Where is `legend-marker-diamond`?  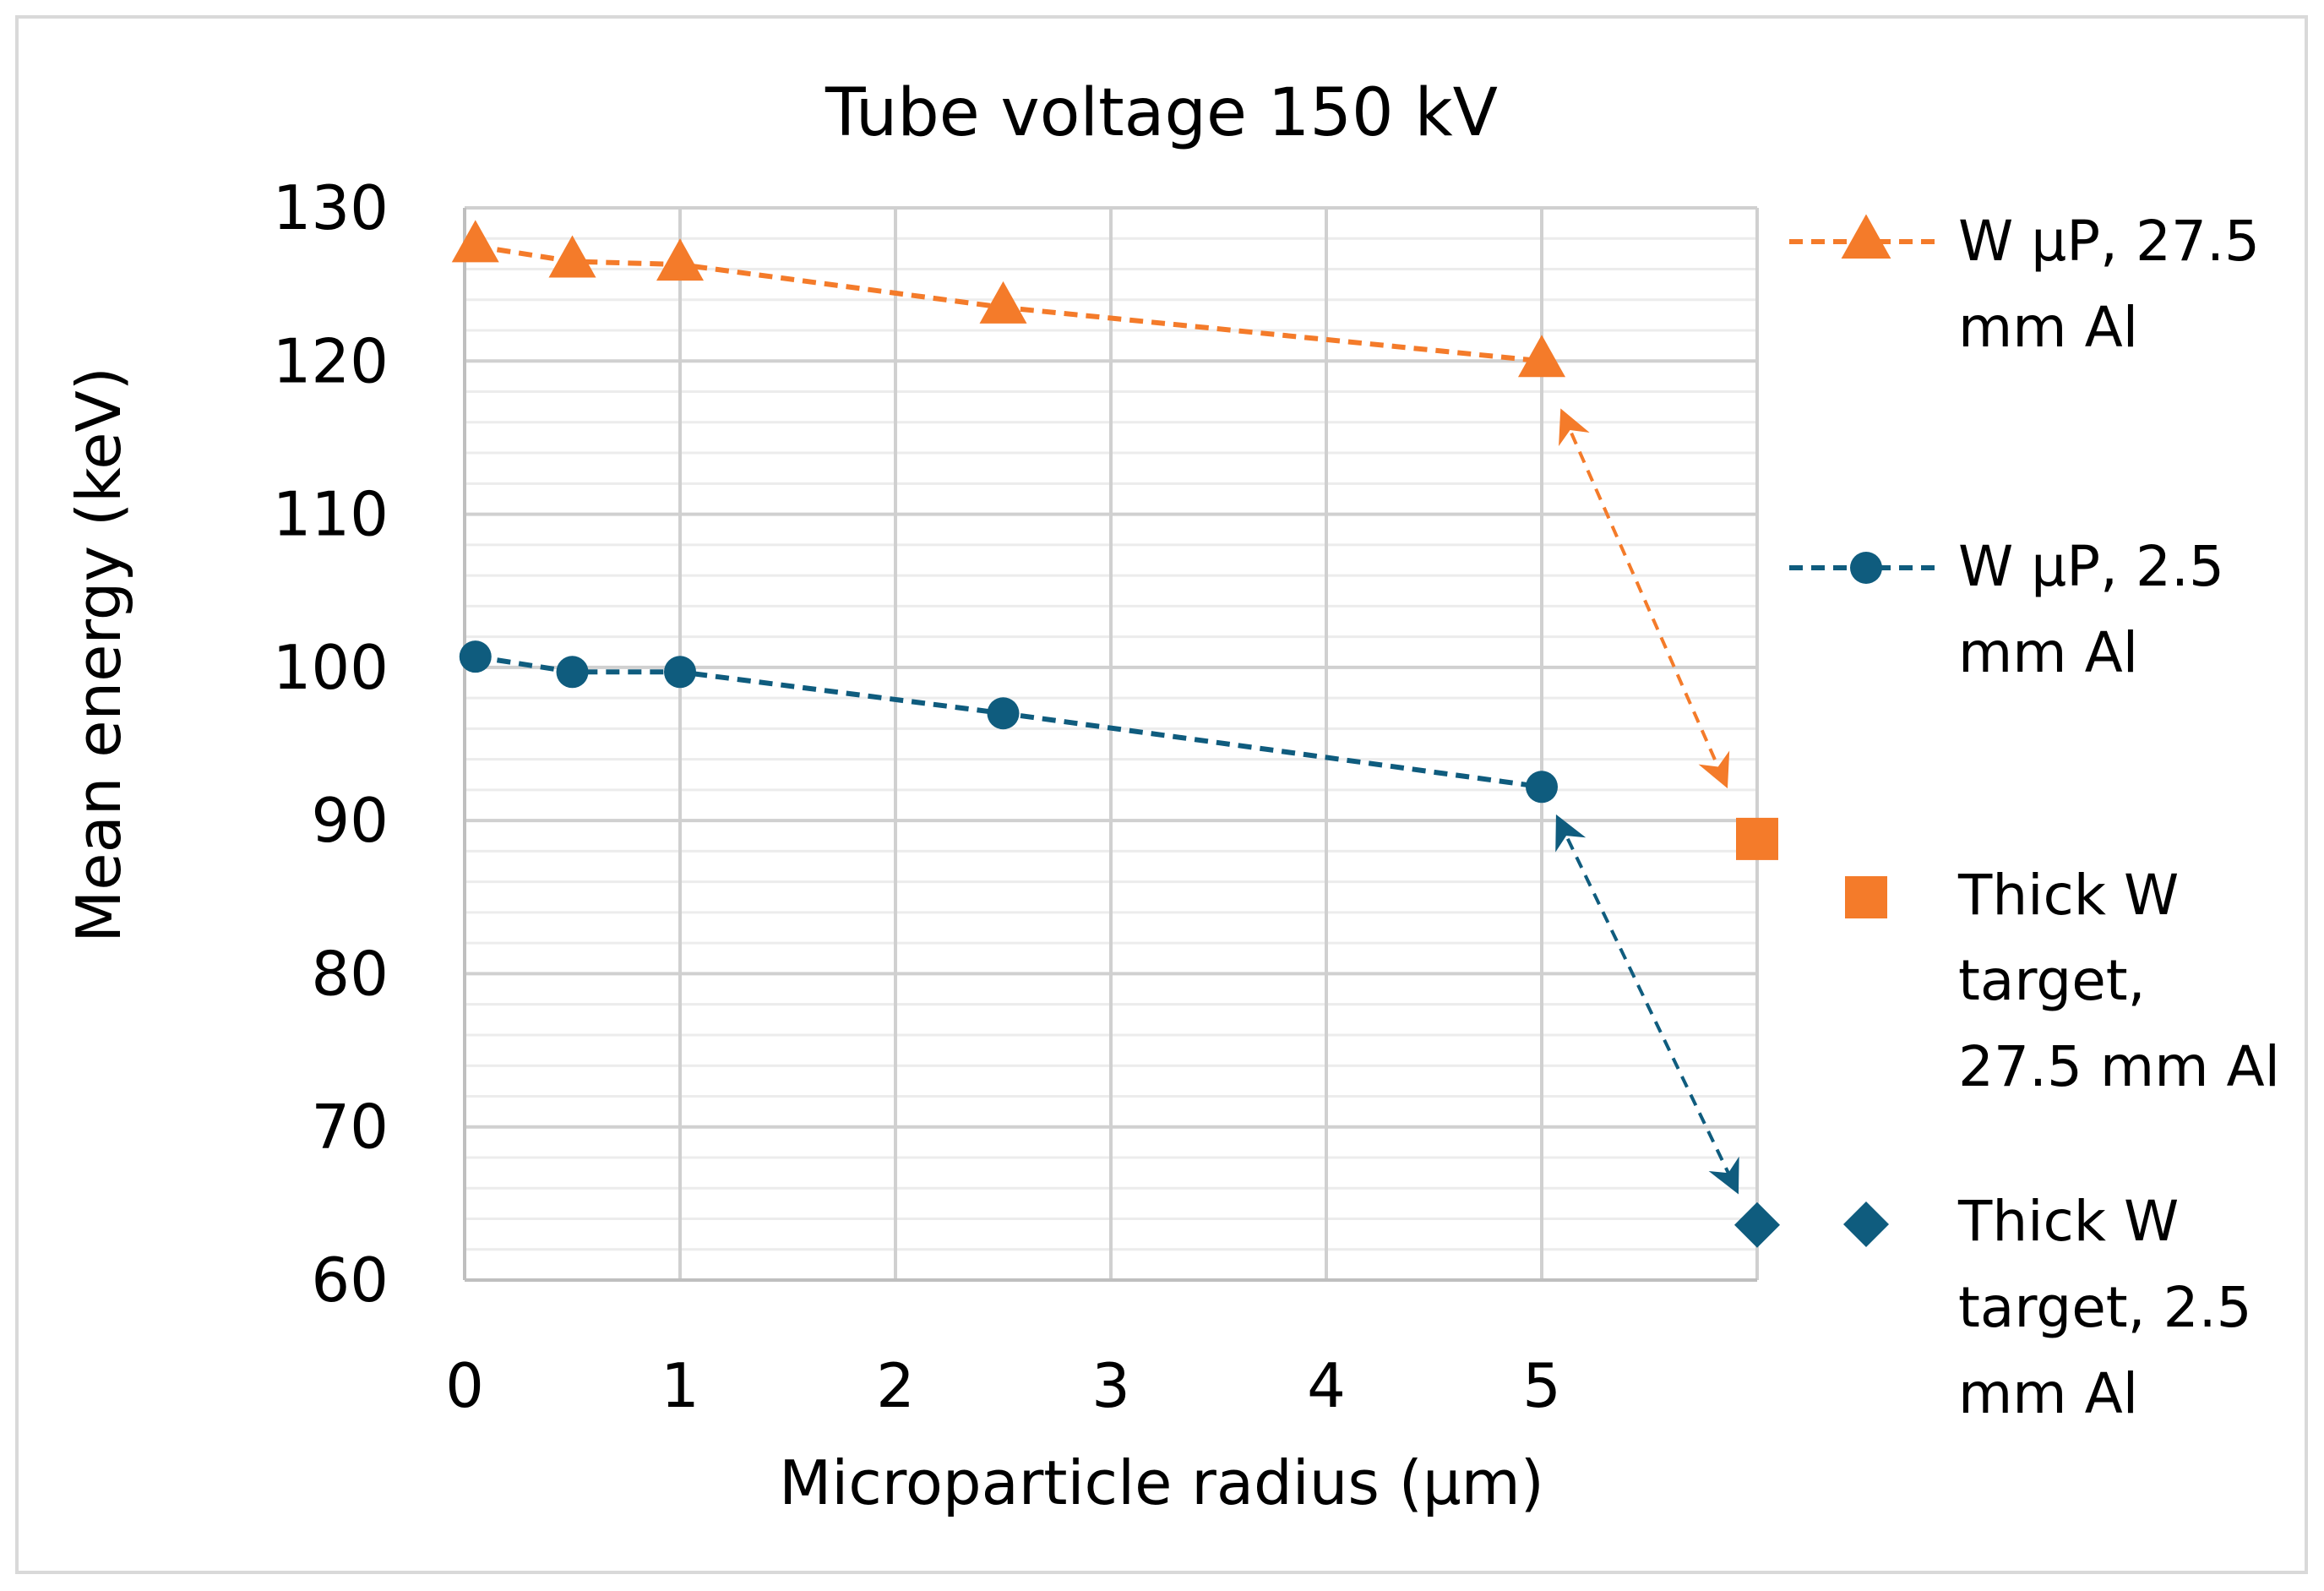
legend-marker-diamond is located at coordinates (1866, 1224).